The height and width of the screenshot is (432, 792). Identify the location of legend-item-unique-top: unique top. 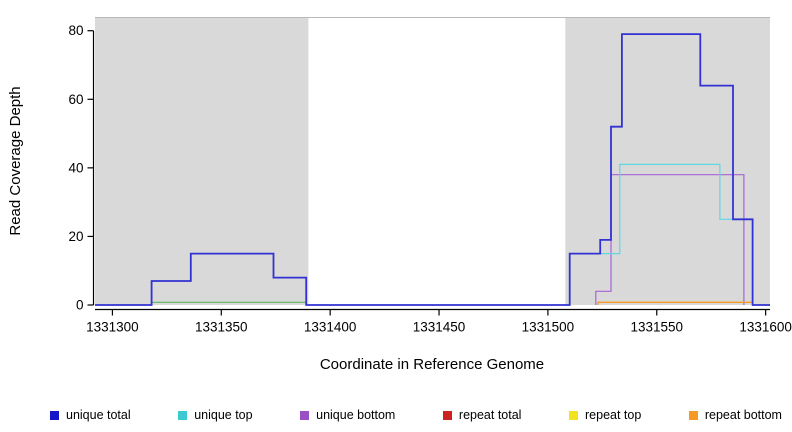
(215, 415).